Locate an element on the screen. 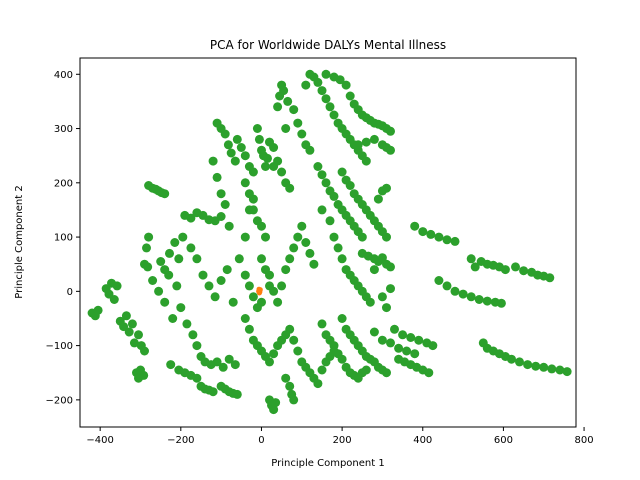 This screenshot has height=480, width=640. y-tick-label: 0 is located at coordinates (70, 292).